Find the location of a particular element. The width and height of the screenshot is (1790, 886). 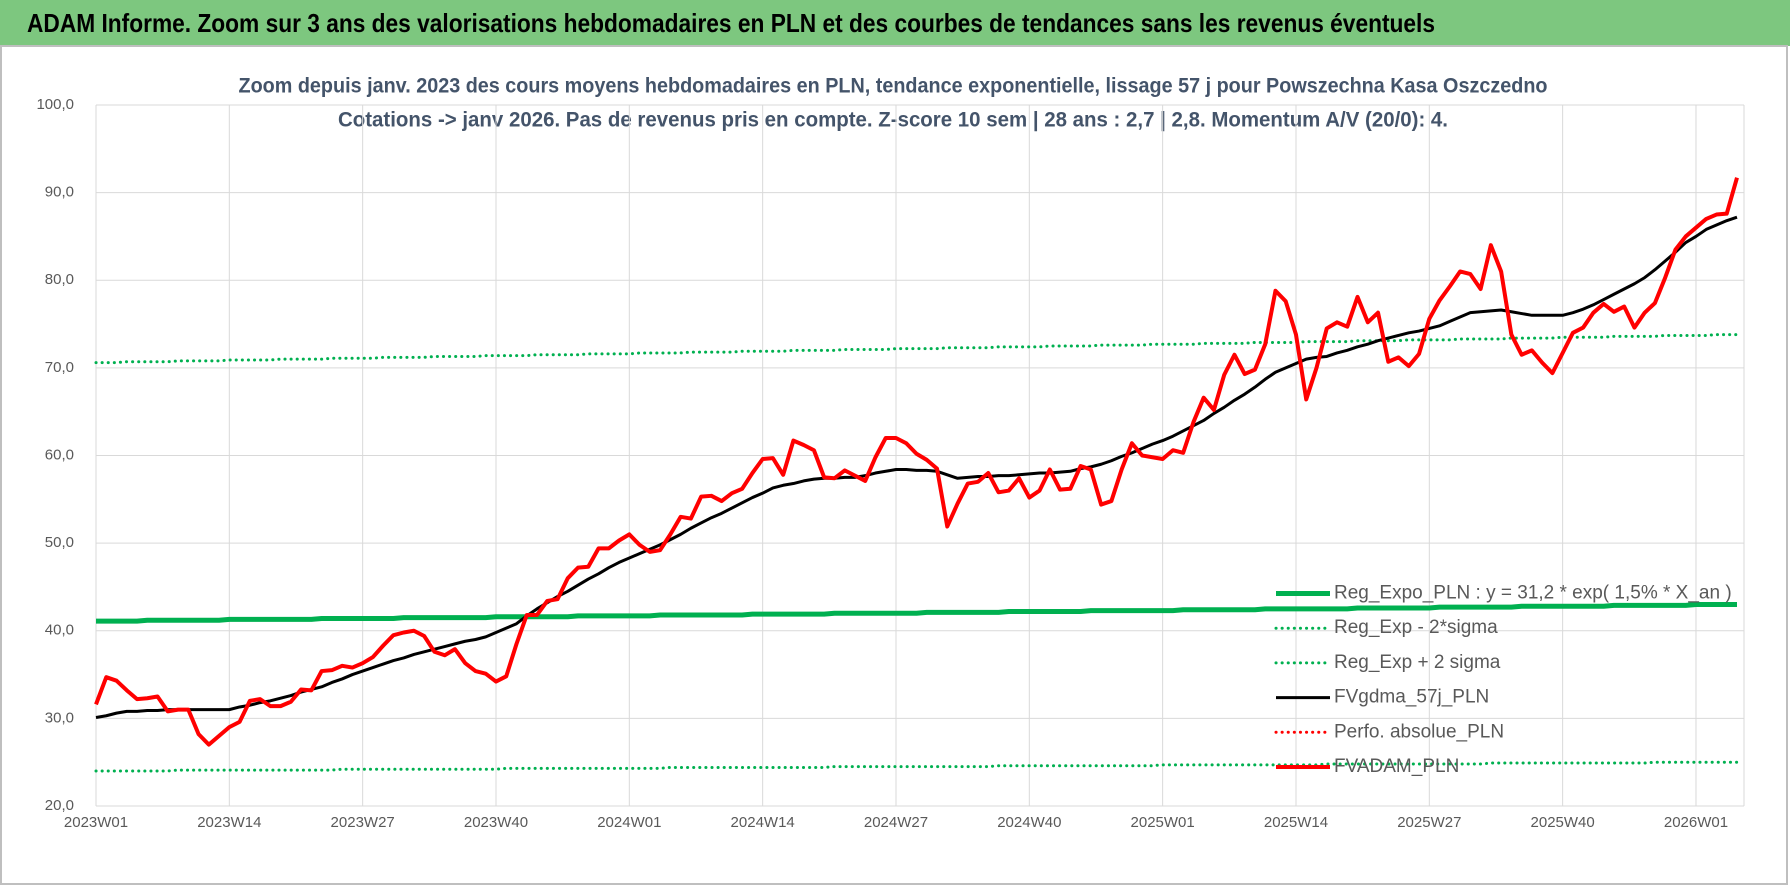

legend-label: Perfo. absolue_PLN is located at coordinates (1419, 731).